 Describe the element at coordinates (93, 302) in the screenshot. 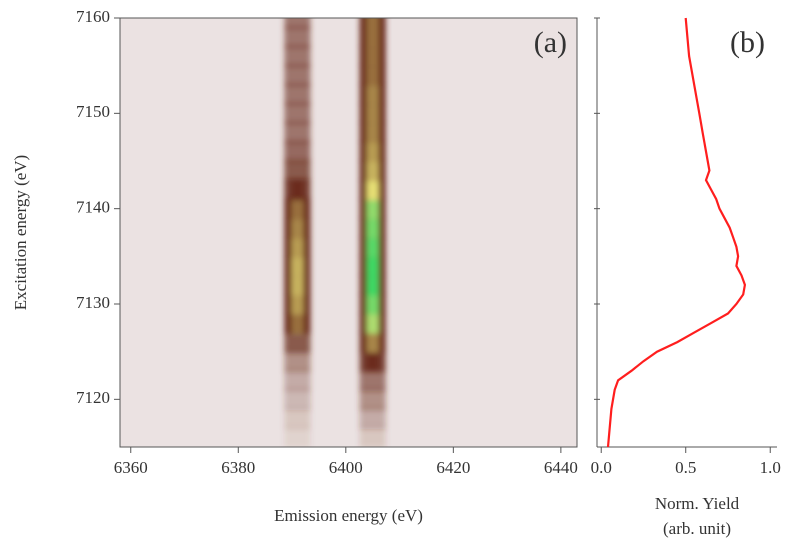

I see `y-tick-label: 7130` at that location.